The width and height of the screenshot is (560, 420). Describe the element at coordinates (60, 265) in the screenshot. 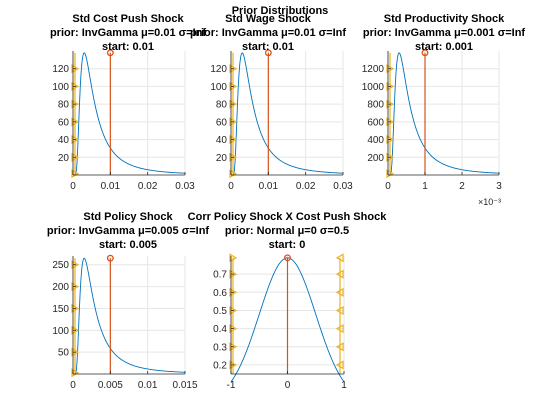

I see `y-tick-label: 250` at that location.